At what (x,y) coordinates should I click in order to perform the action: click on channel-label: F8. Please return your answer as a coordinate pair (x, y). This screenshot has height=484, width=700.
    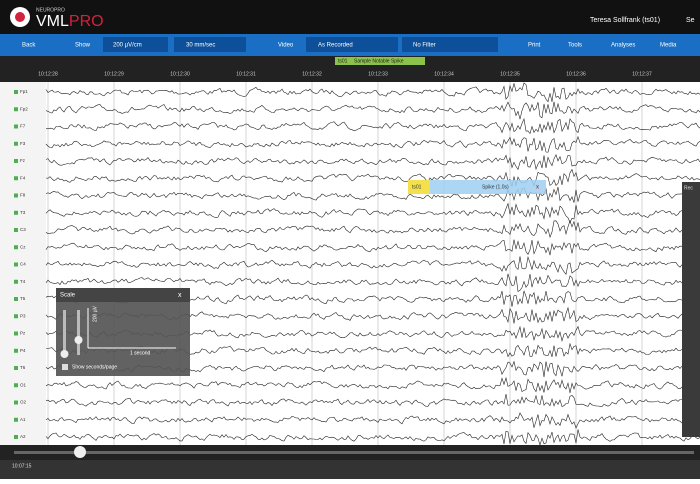
    Looking at the image, I should click on (23, 195).